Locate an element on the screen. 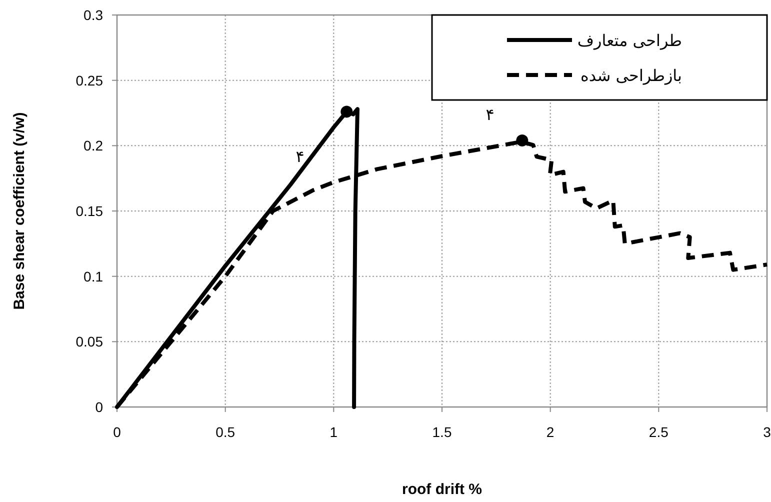 Image resolution: width=771 pixels, height=502 pixels. y-tick-label: 0.3 is located at coordinates (94, 15).